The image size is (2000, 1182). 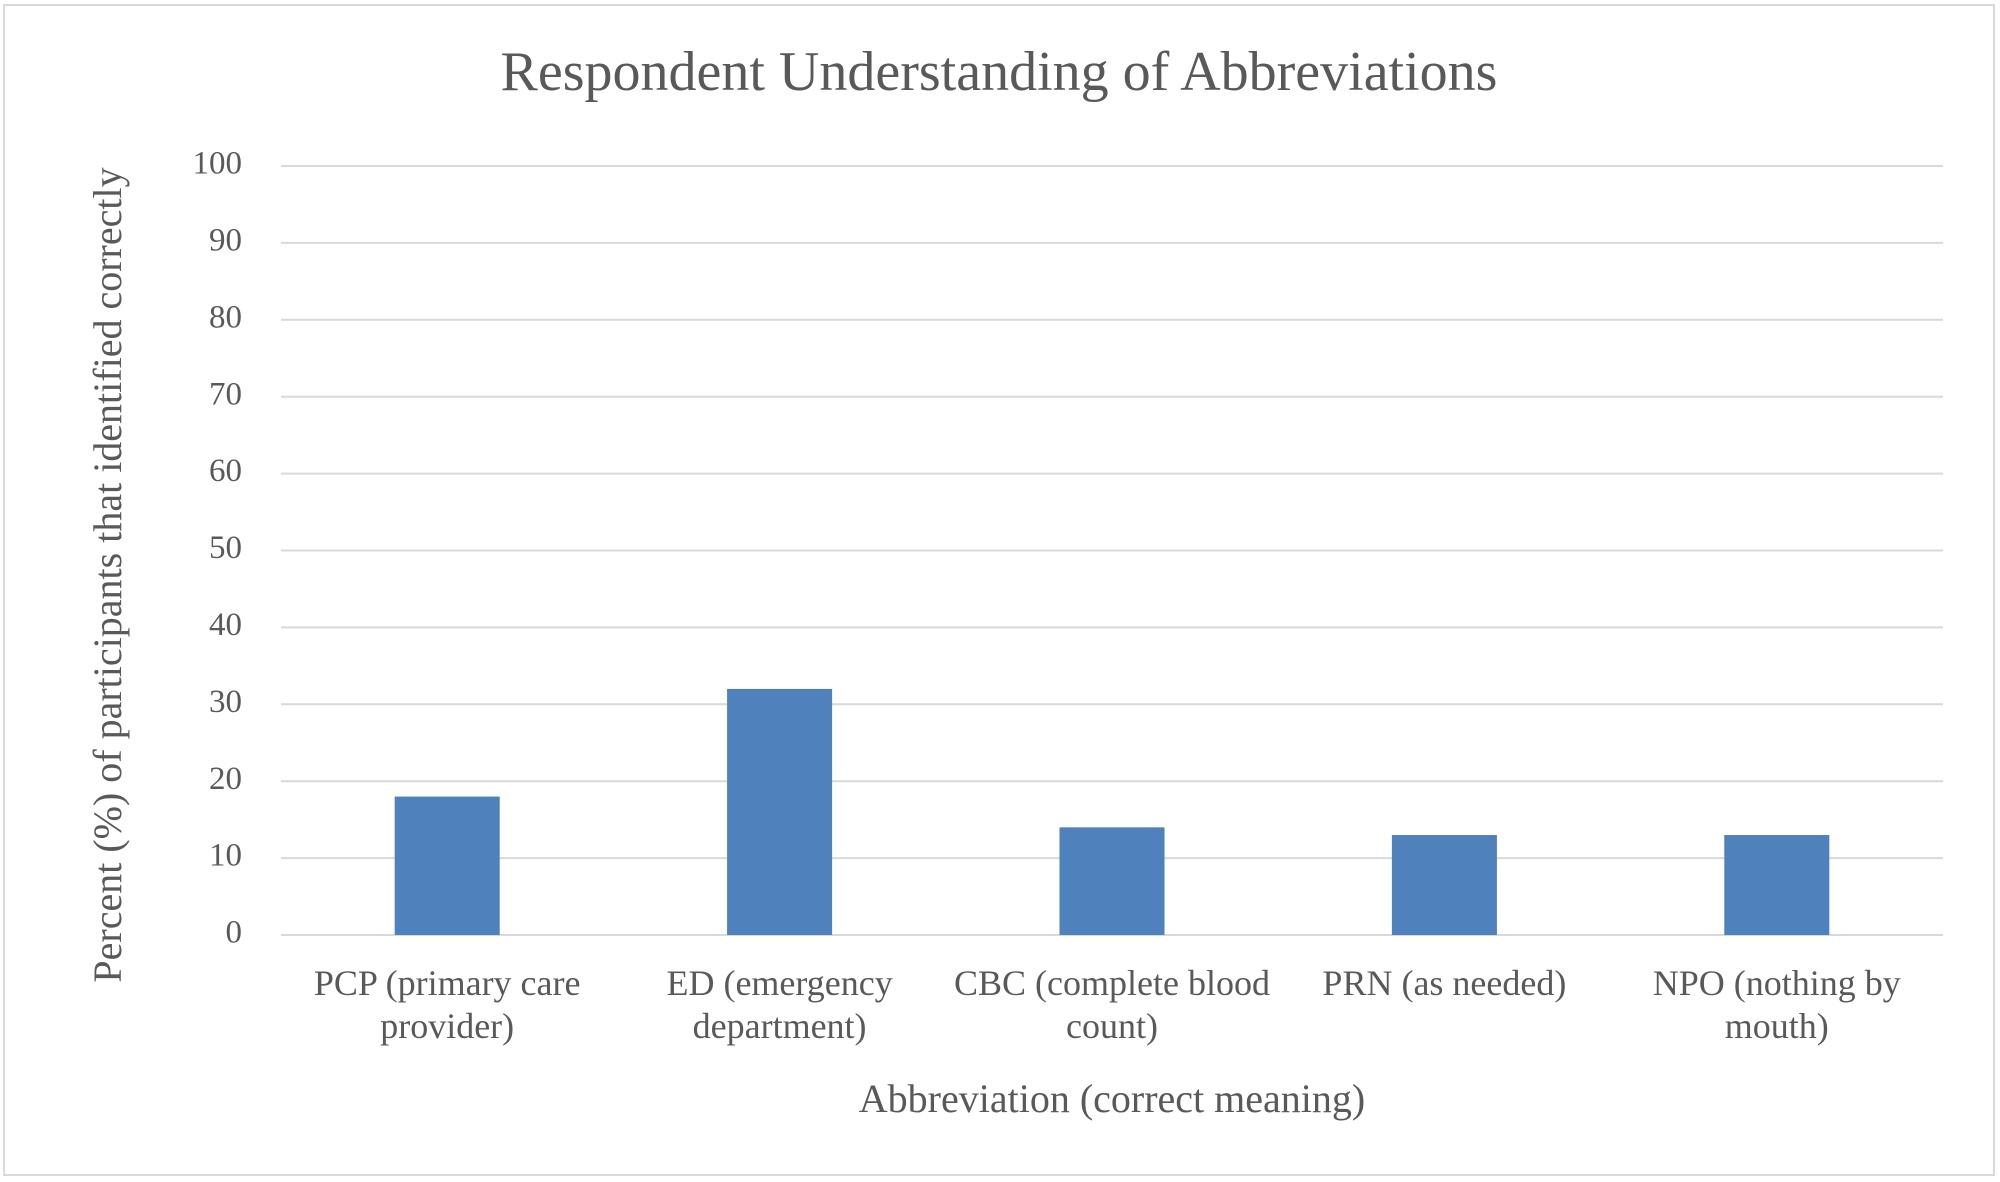 What do you see at coordinates (1776, 1005) in the screenshot?
I see `x-tick-label: NPO (nothing by mouth)` at bounding box center [1776, 1005].